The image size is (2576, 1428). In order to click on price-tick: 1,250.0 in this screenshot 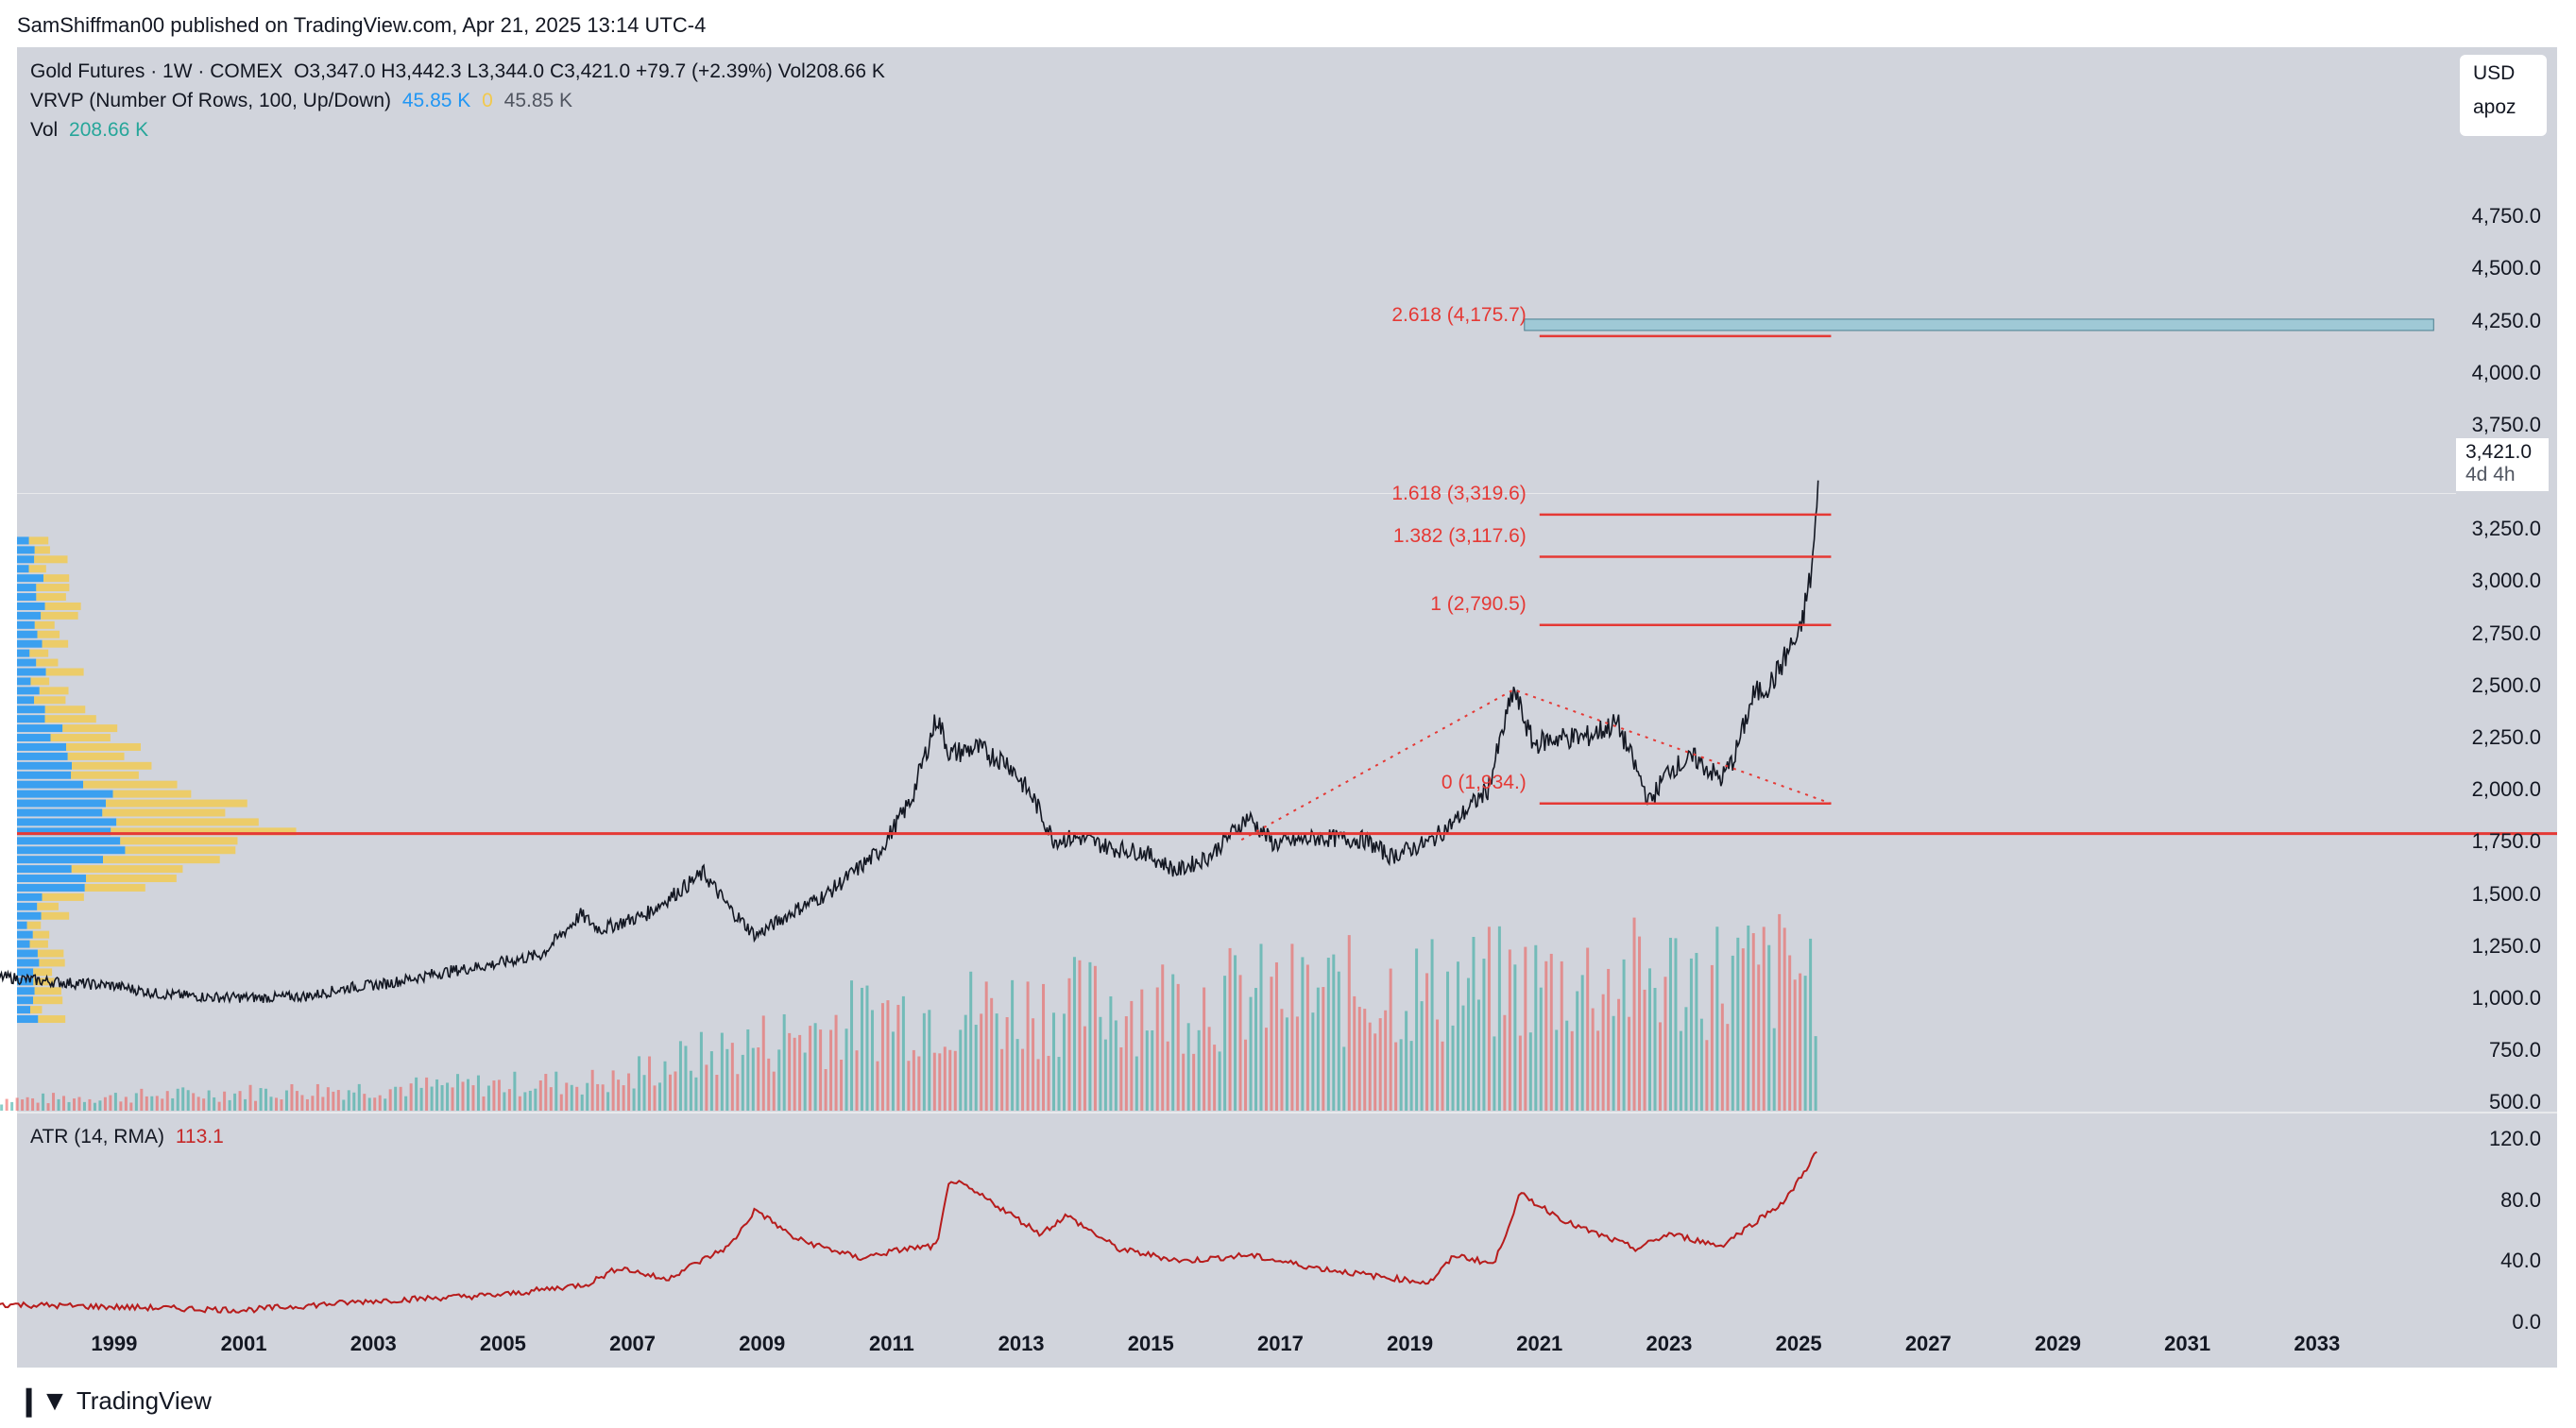, I will do `click(2506, 945)`.